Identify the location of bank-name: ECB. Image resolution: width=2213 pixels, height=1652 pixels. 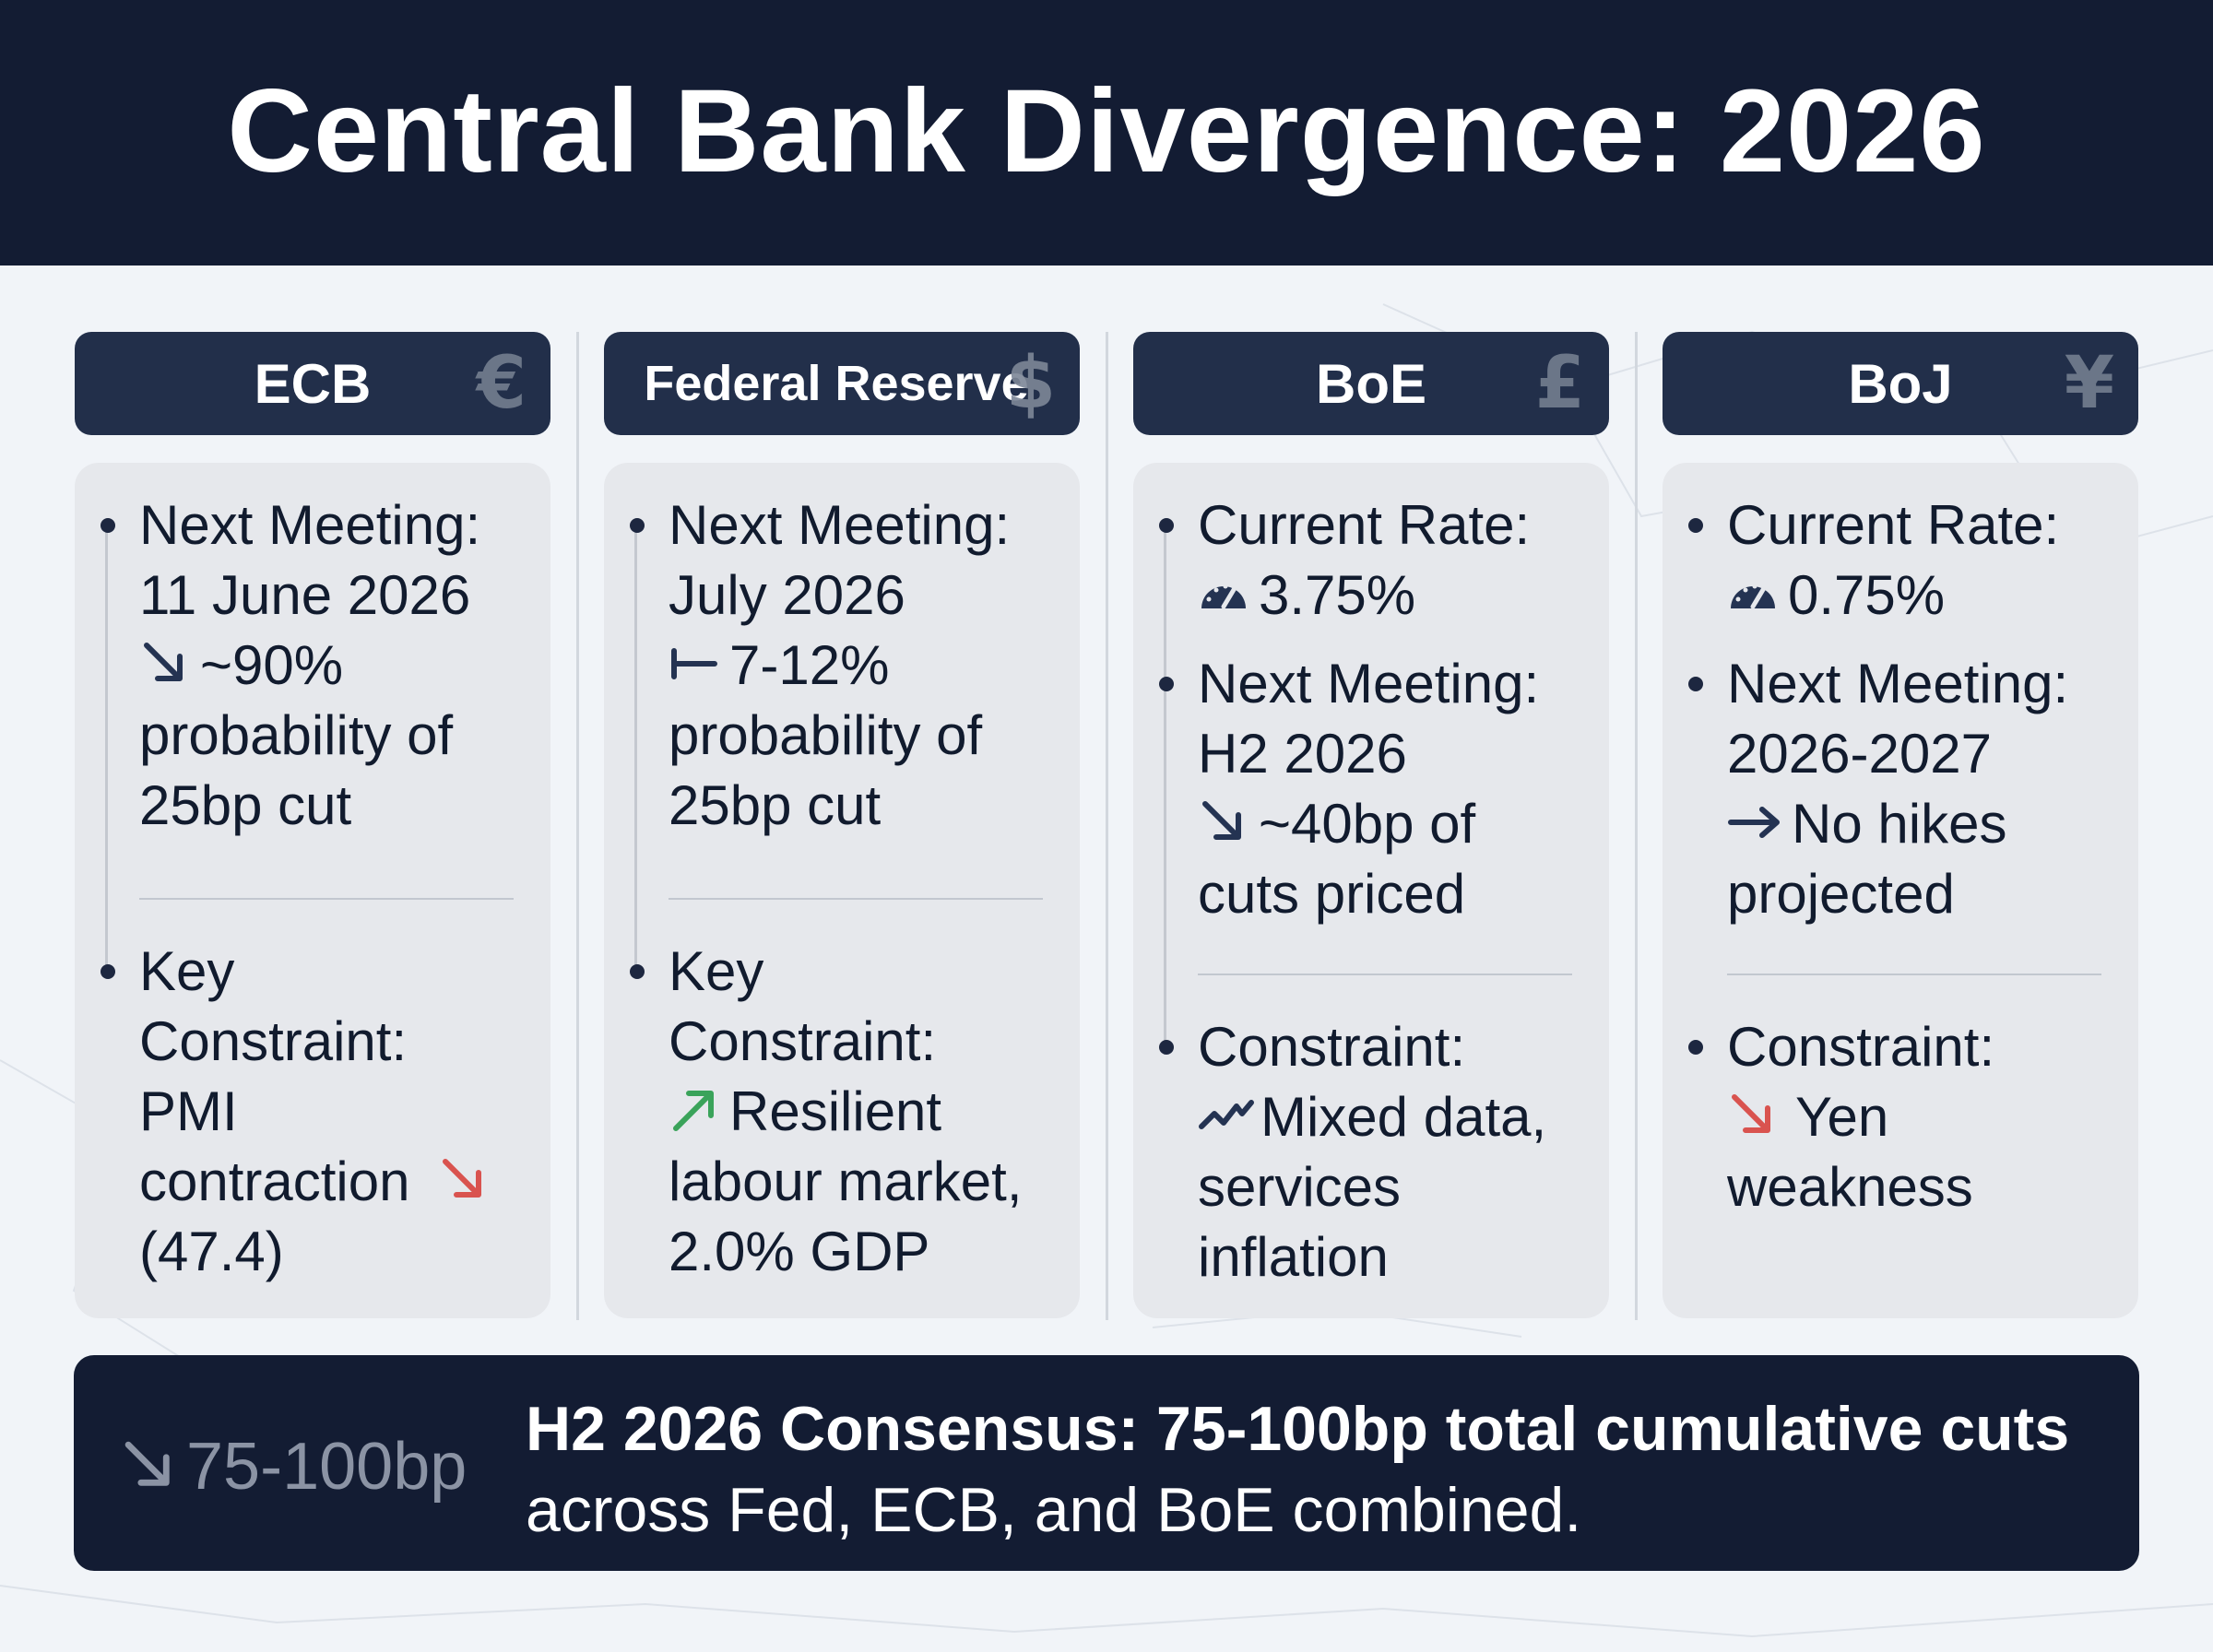
(313, 383).